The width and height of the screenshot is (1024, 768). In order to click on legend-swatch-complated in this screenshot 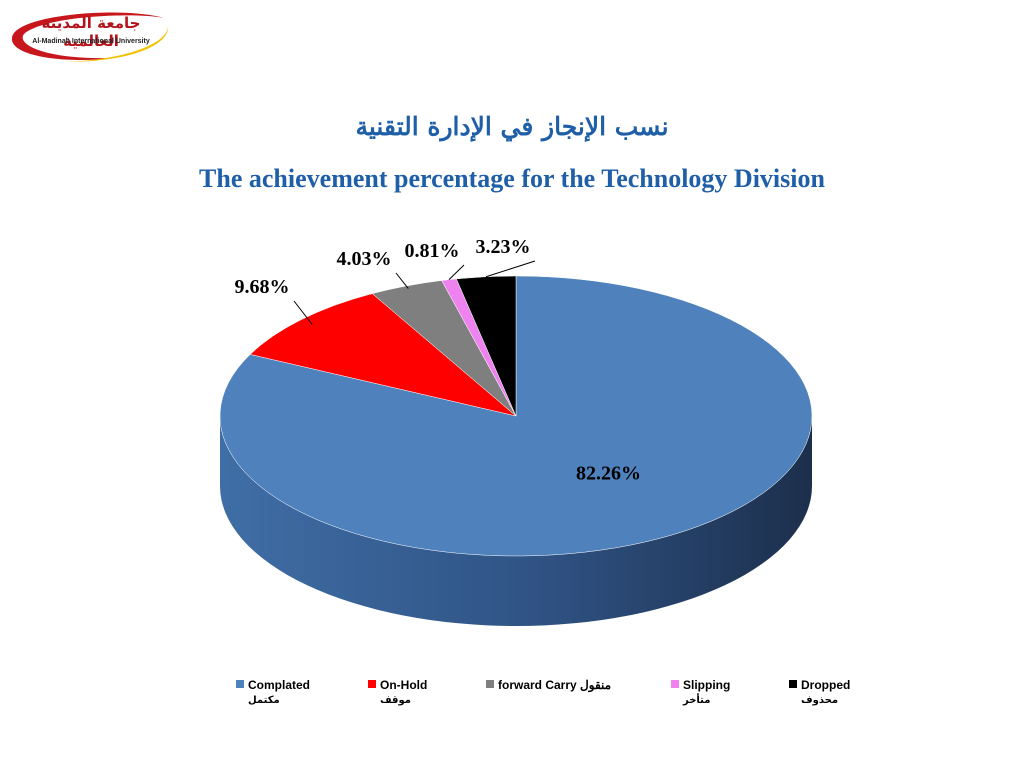, I will do `click(240, 684)`.